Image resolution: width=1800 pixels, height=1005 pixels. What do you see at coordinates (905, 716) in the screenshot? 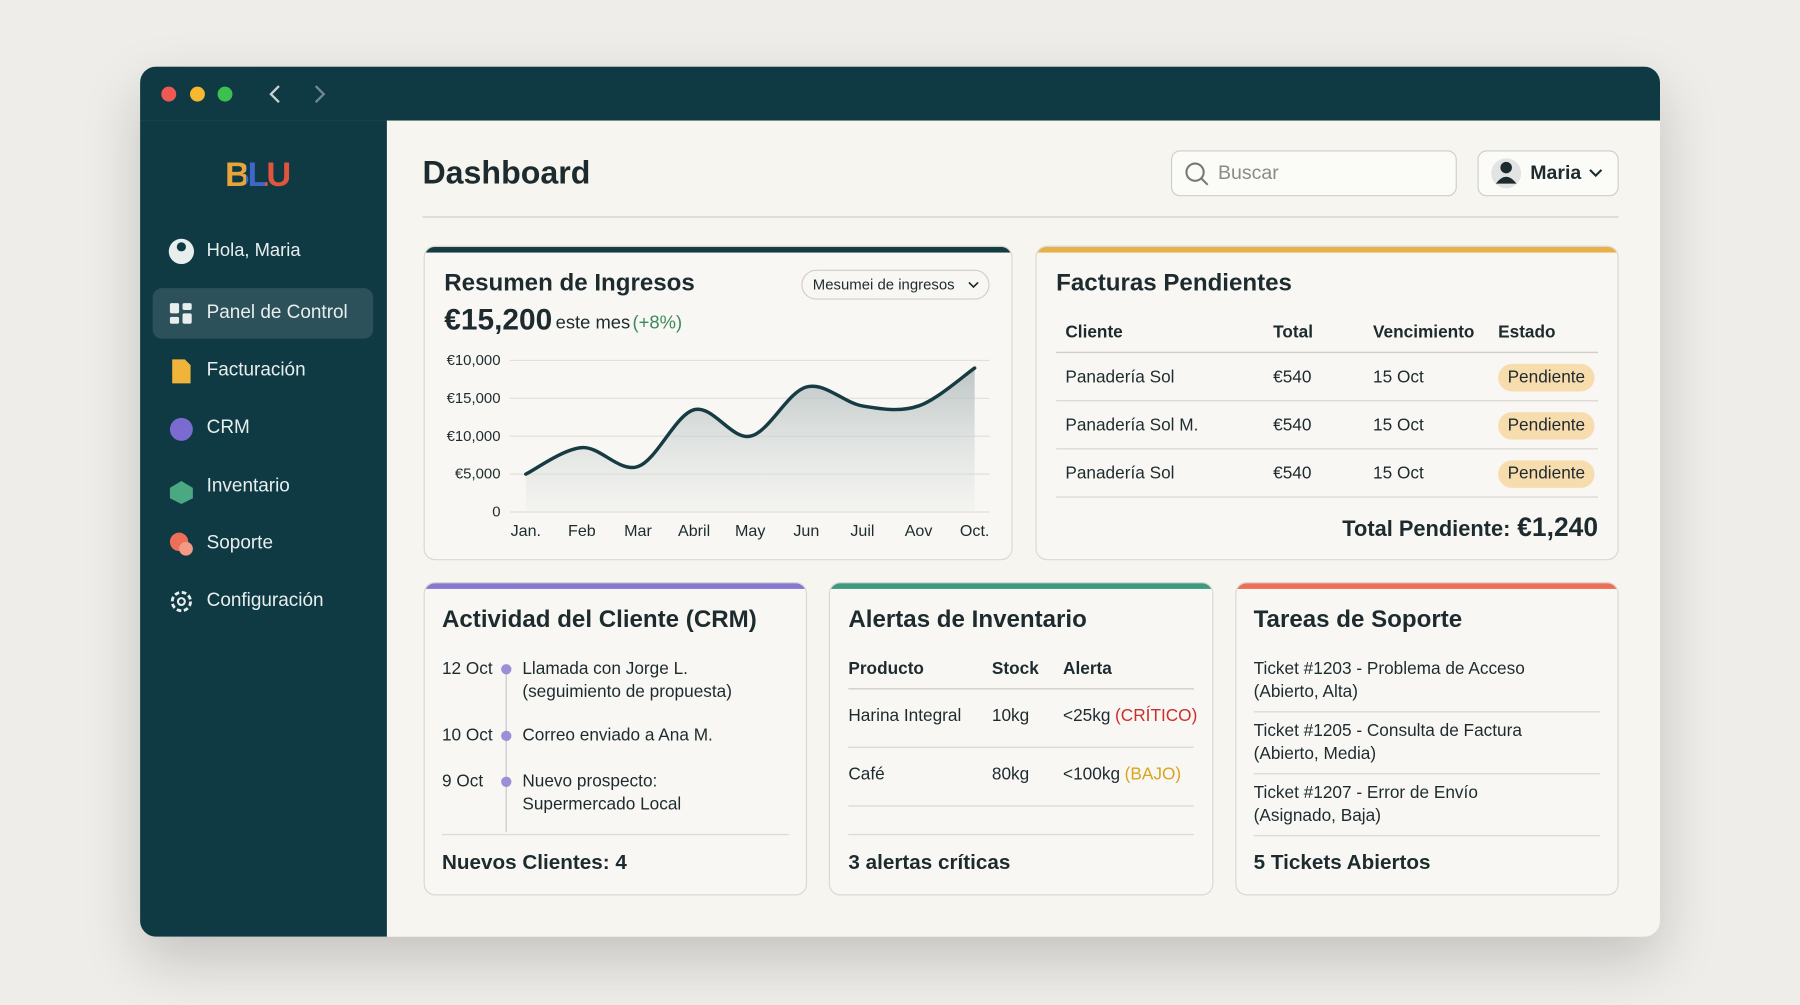
I see `table-cell: Harina Integral` at bounding box center [905, 716].